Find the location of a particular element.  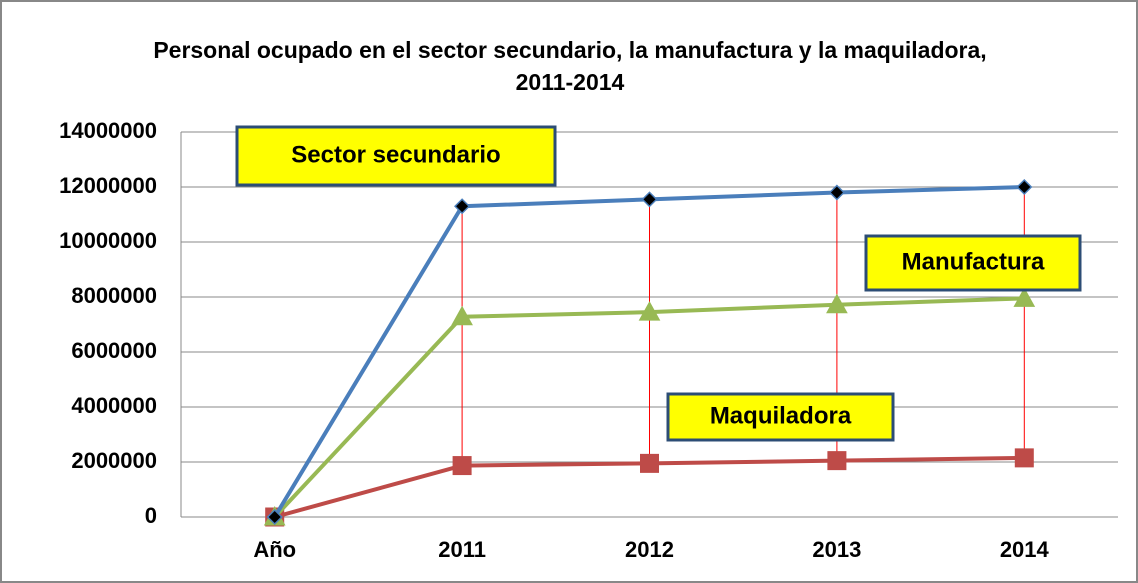

x-tick-label: 2014 is located at coordinates (1025, 549).